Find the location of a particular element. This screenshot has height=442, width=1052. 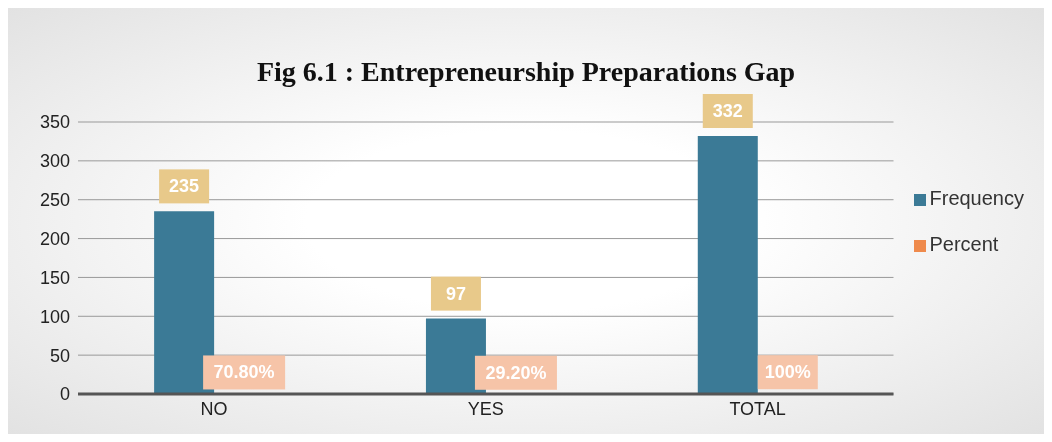

y-tick-label: 0 is located at coordinates (64, 394).